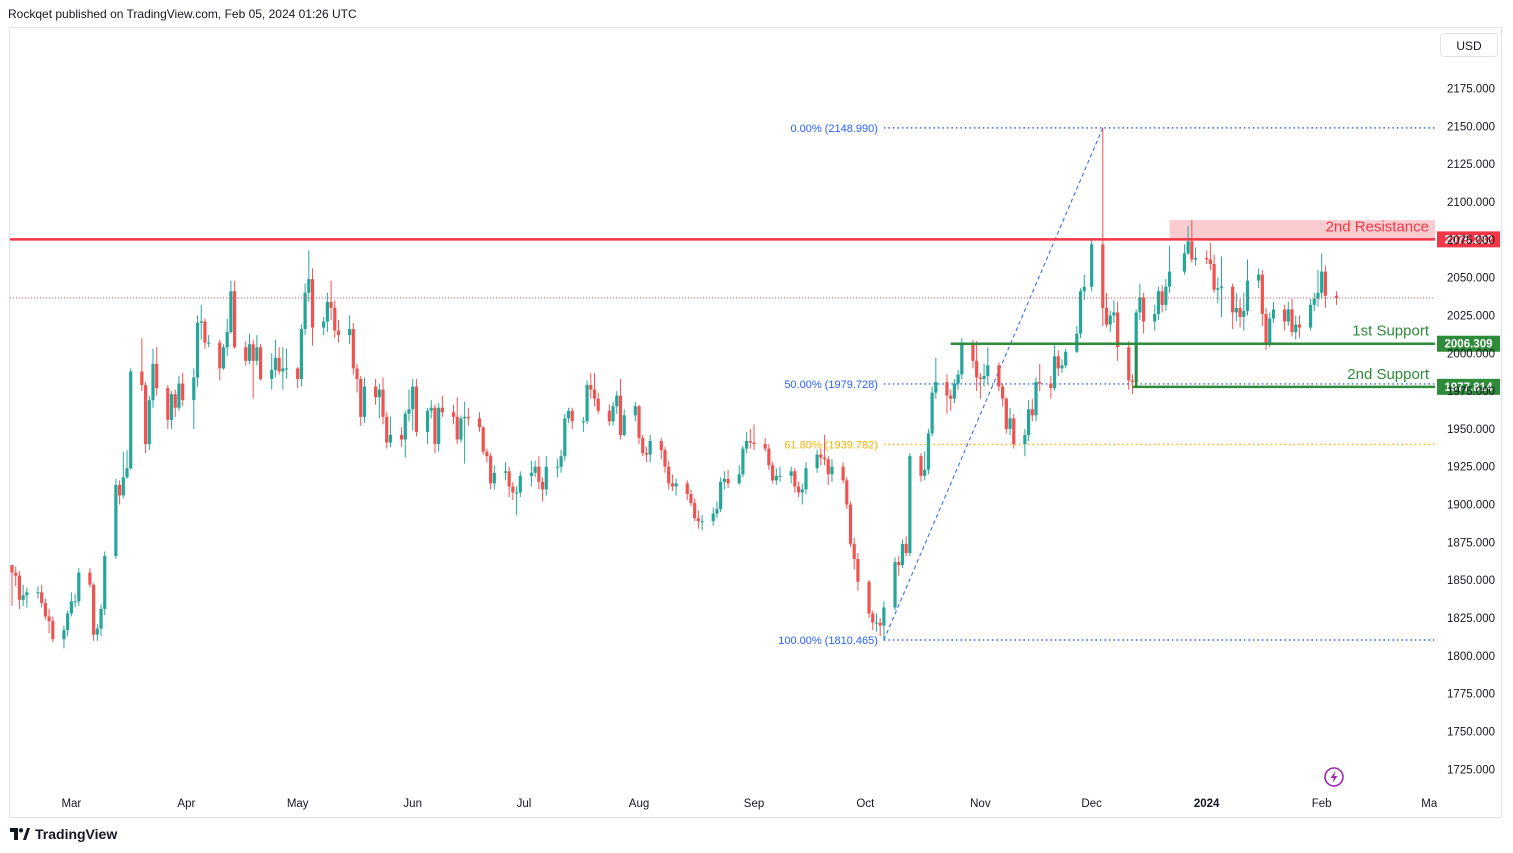 This screenshot has width=1513, height=853. I want to click on x-tick-label: 2024, so click(1207, 804).